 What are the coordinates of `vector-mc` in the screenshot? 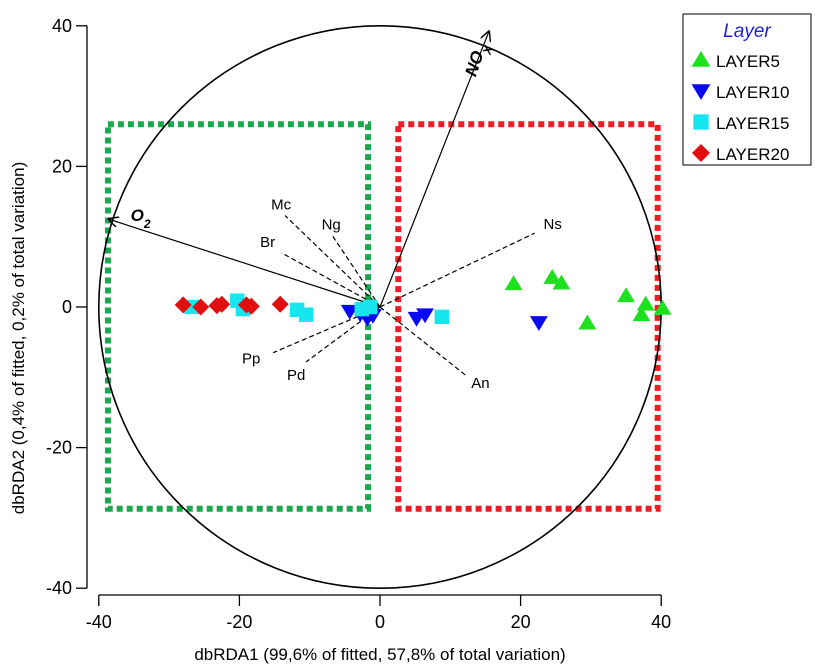 It's located at (332, 261).